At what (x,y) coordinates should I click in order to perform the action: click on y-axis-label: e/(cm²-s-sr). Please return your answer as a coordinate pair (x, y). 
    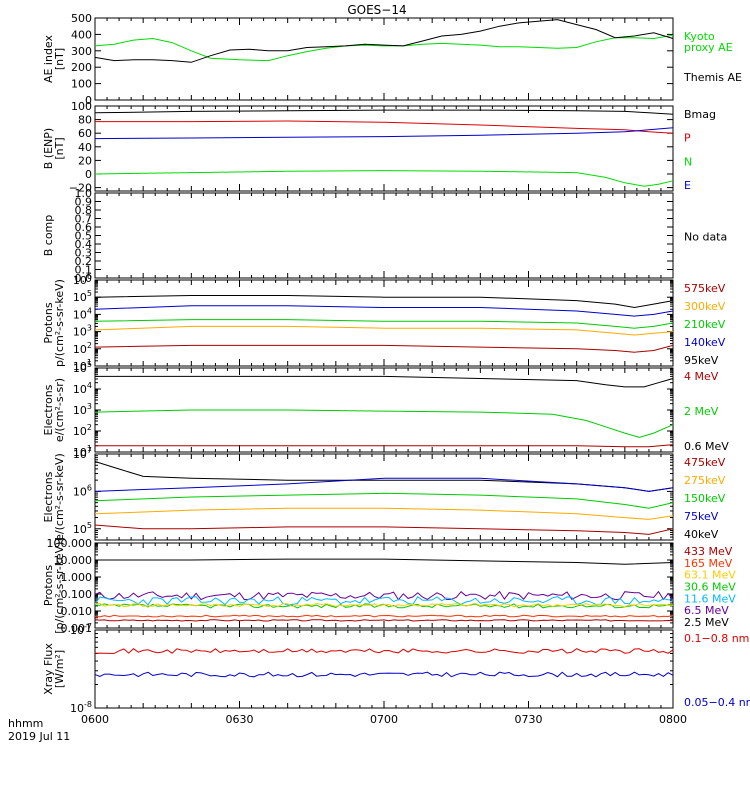
    Looking at the image, I should click on (59, 410).